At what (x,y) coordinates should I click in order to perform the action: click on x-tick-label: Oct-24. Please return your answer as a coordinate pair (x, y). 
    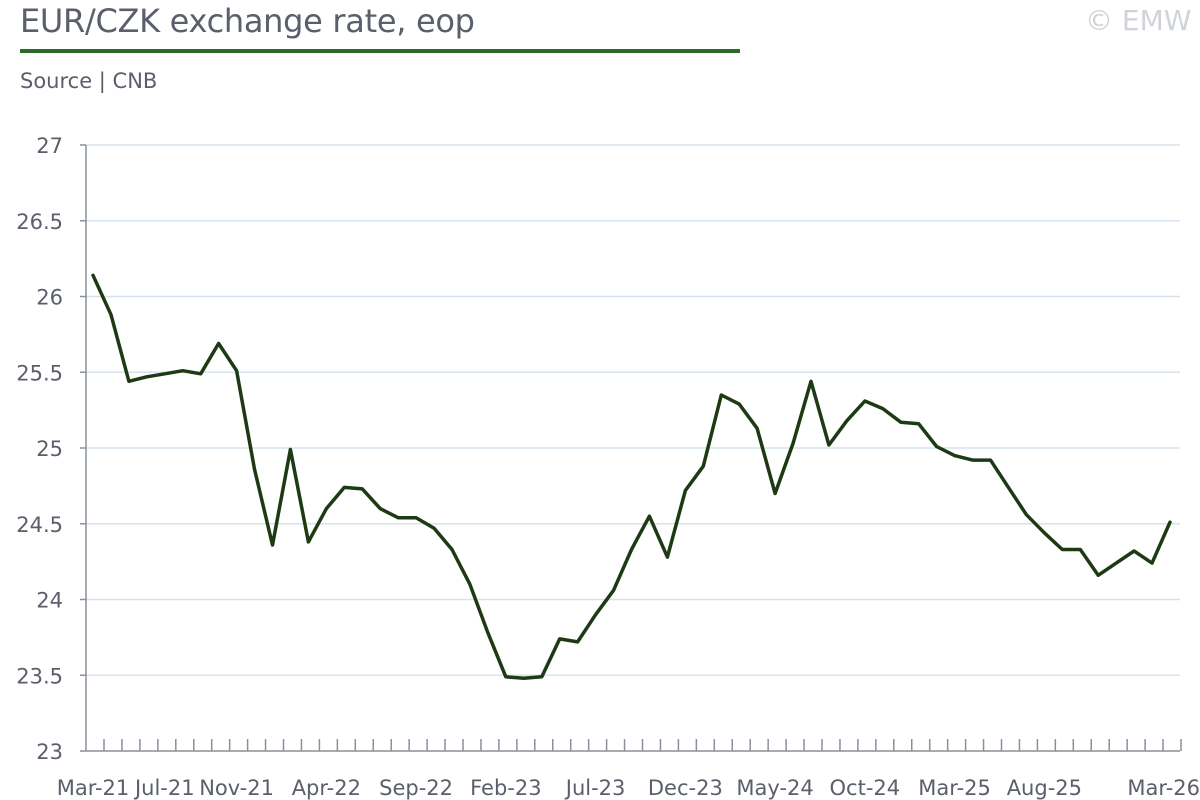
    Looking at the image, I should click on (865, 788).